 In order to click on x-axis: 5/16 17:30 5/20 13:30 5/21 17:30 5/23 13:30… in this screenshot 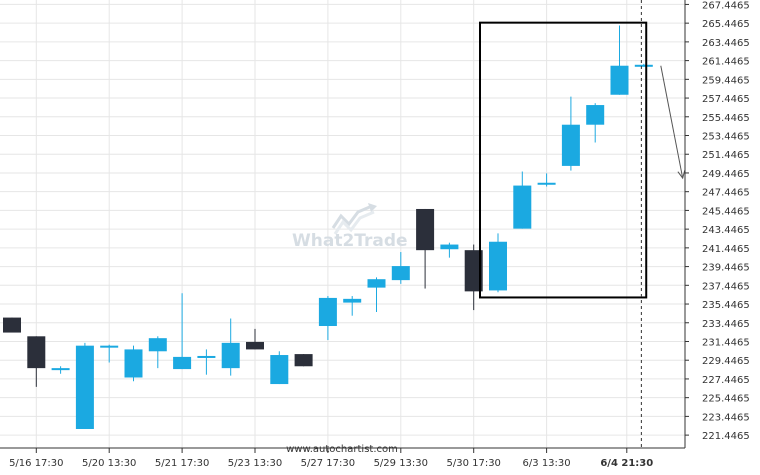, I will do `click(342, 458)`.